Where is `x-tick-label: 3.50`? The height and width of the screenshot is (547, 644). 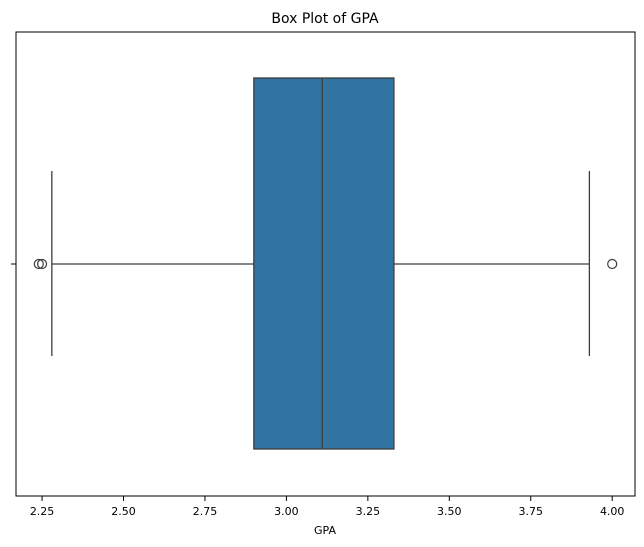
x-tick-label: 3.50 is located at coordinates (449, 511).